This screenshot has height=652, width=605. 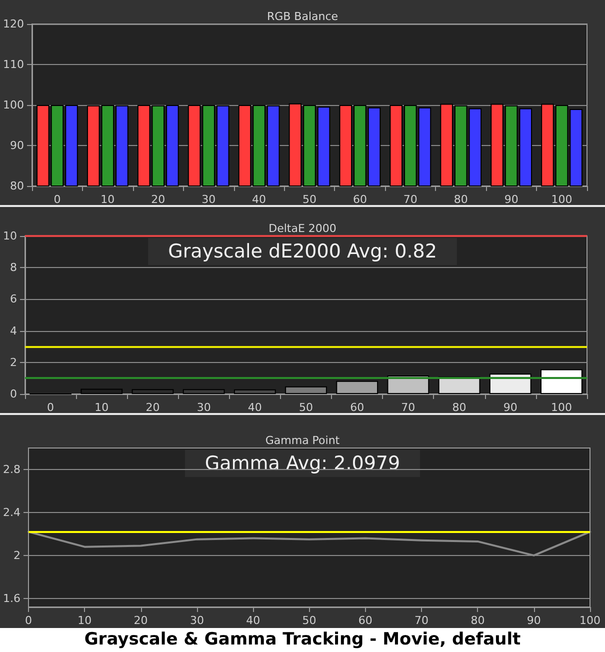 I want to click on y-tick-label: 10, so click(x=9, y=236).